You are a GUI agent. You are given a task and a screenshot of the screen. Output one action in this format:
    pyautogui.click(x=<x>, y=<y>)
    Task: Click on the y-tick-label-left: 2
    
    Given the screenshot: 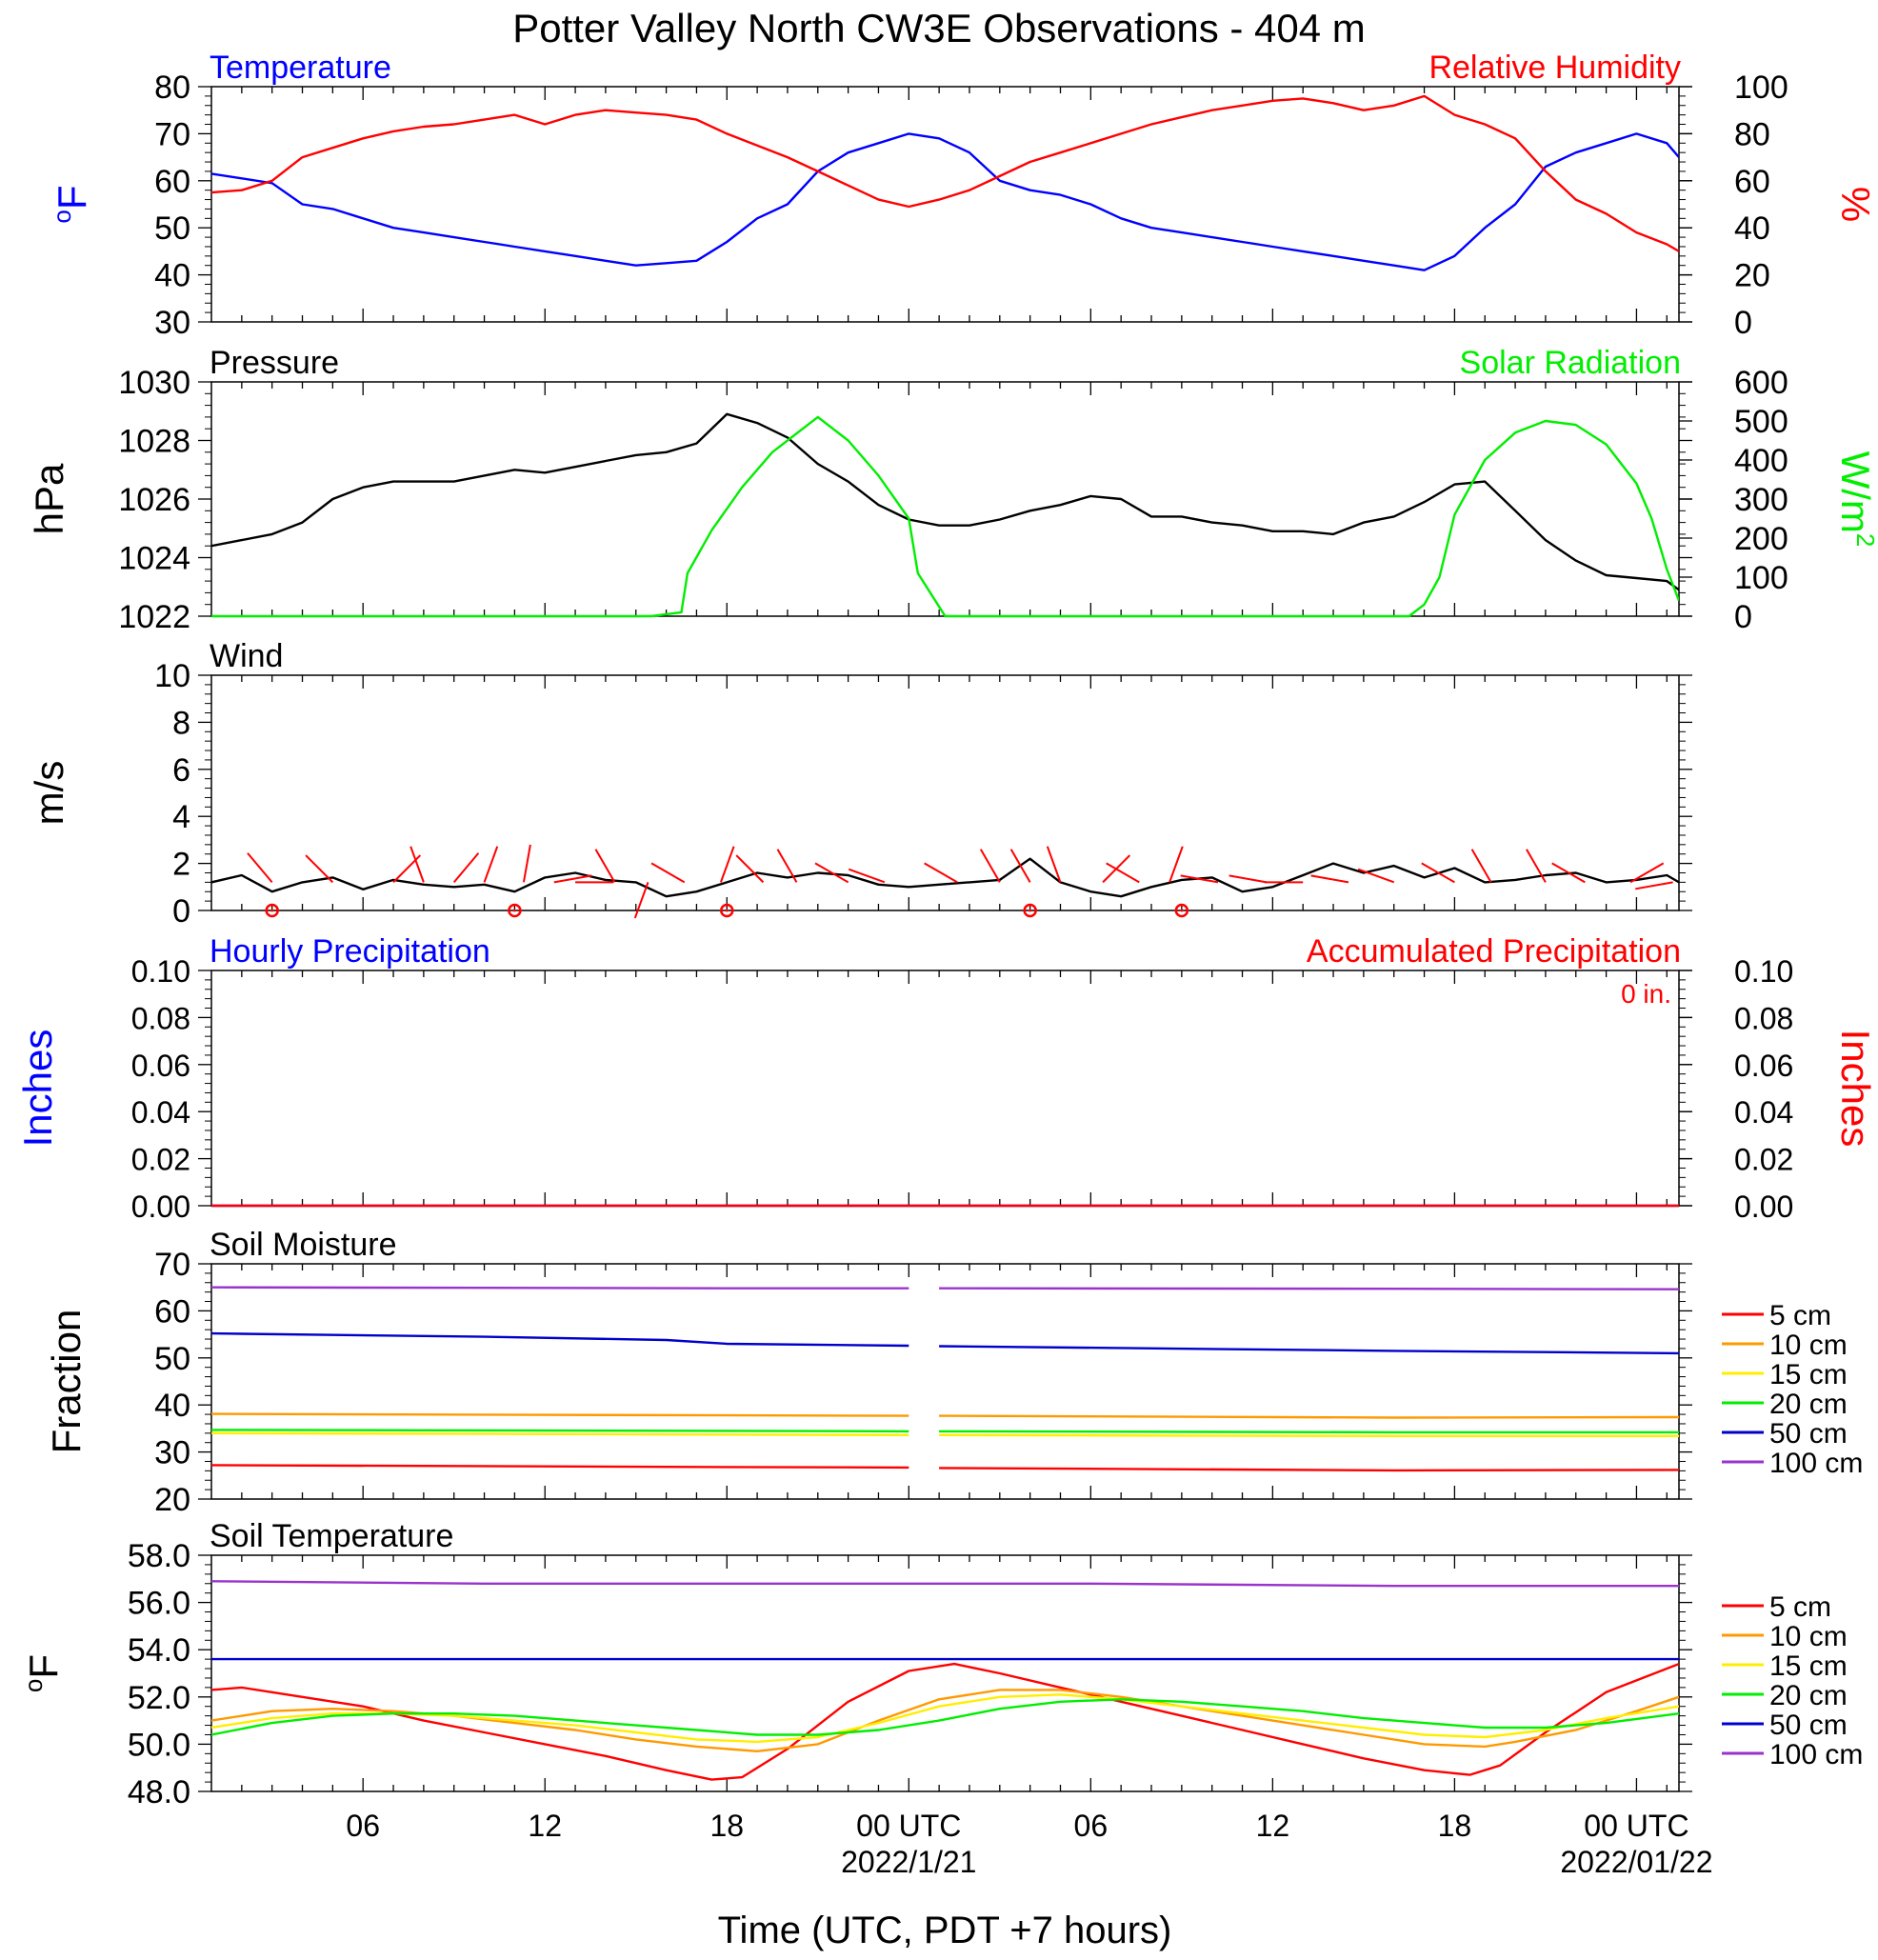 What is the action you would take?
    pyautogui.click(x=181, y=865)
    